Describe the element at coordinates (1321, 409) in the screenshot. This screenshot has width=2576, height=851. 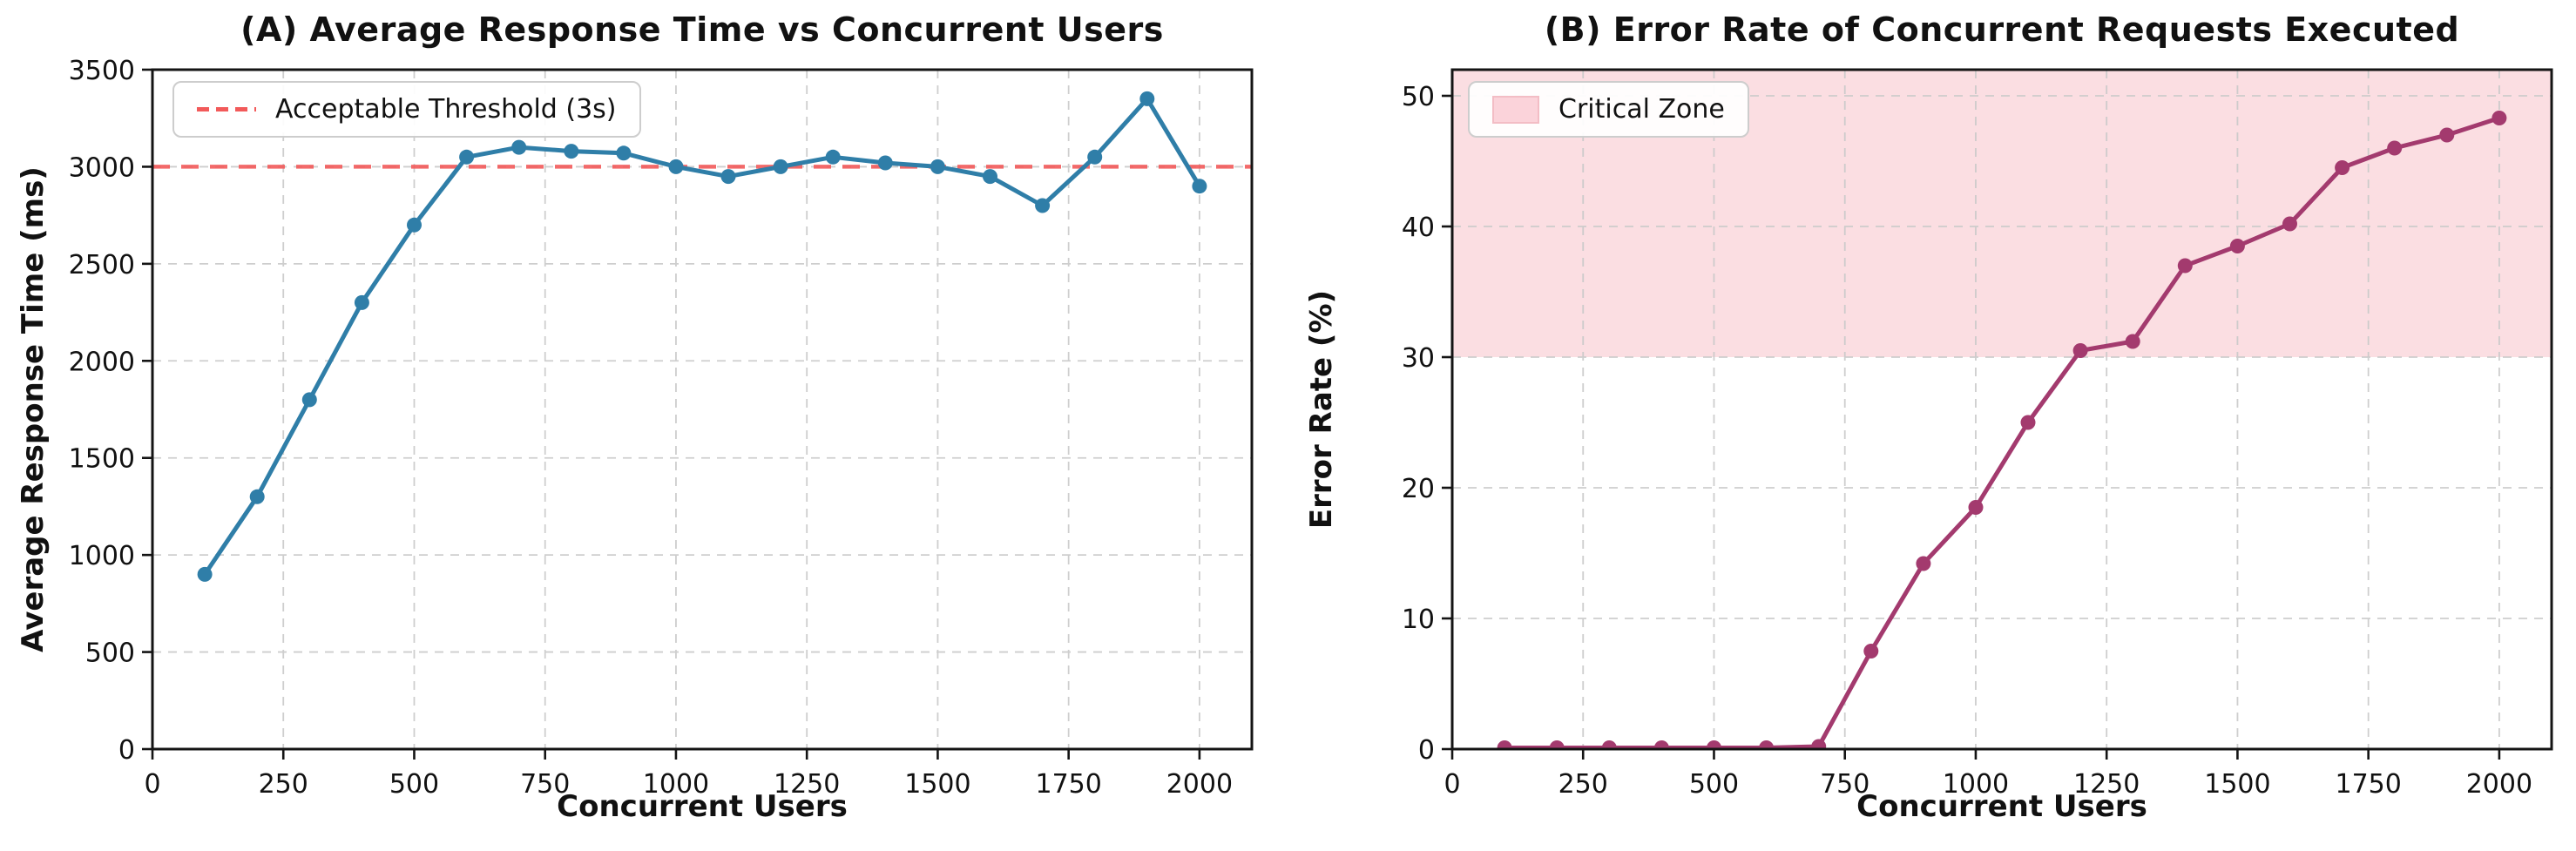
I see `chart-b-y-axis-label: Error Rate (%)` at that location.